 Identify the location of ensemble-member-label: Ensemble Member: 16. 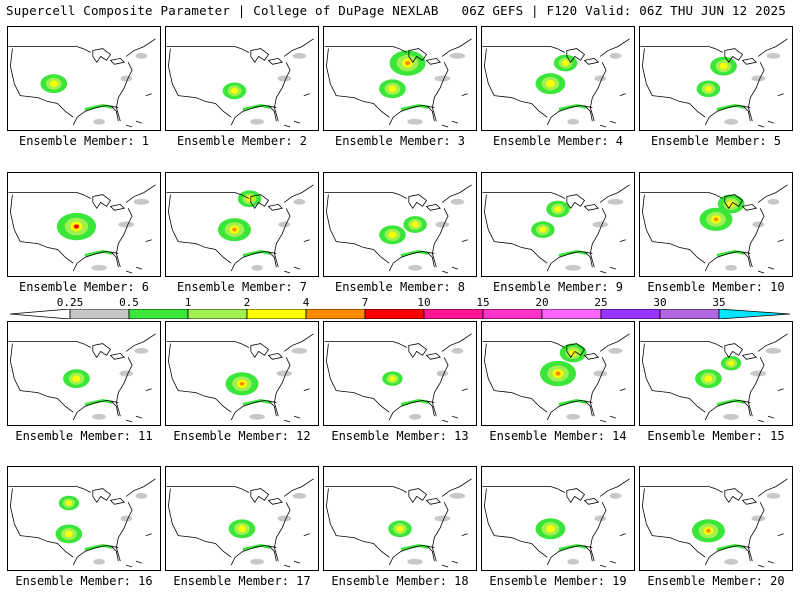
(84, 581).